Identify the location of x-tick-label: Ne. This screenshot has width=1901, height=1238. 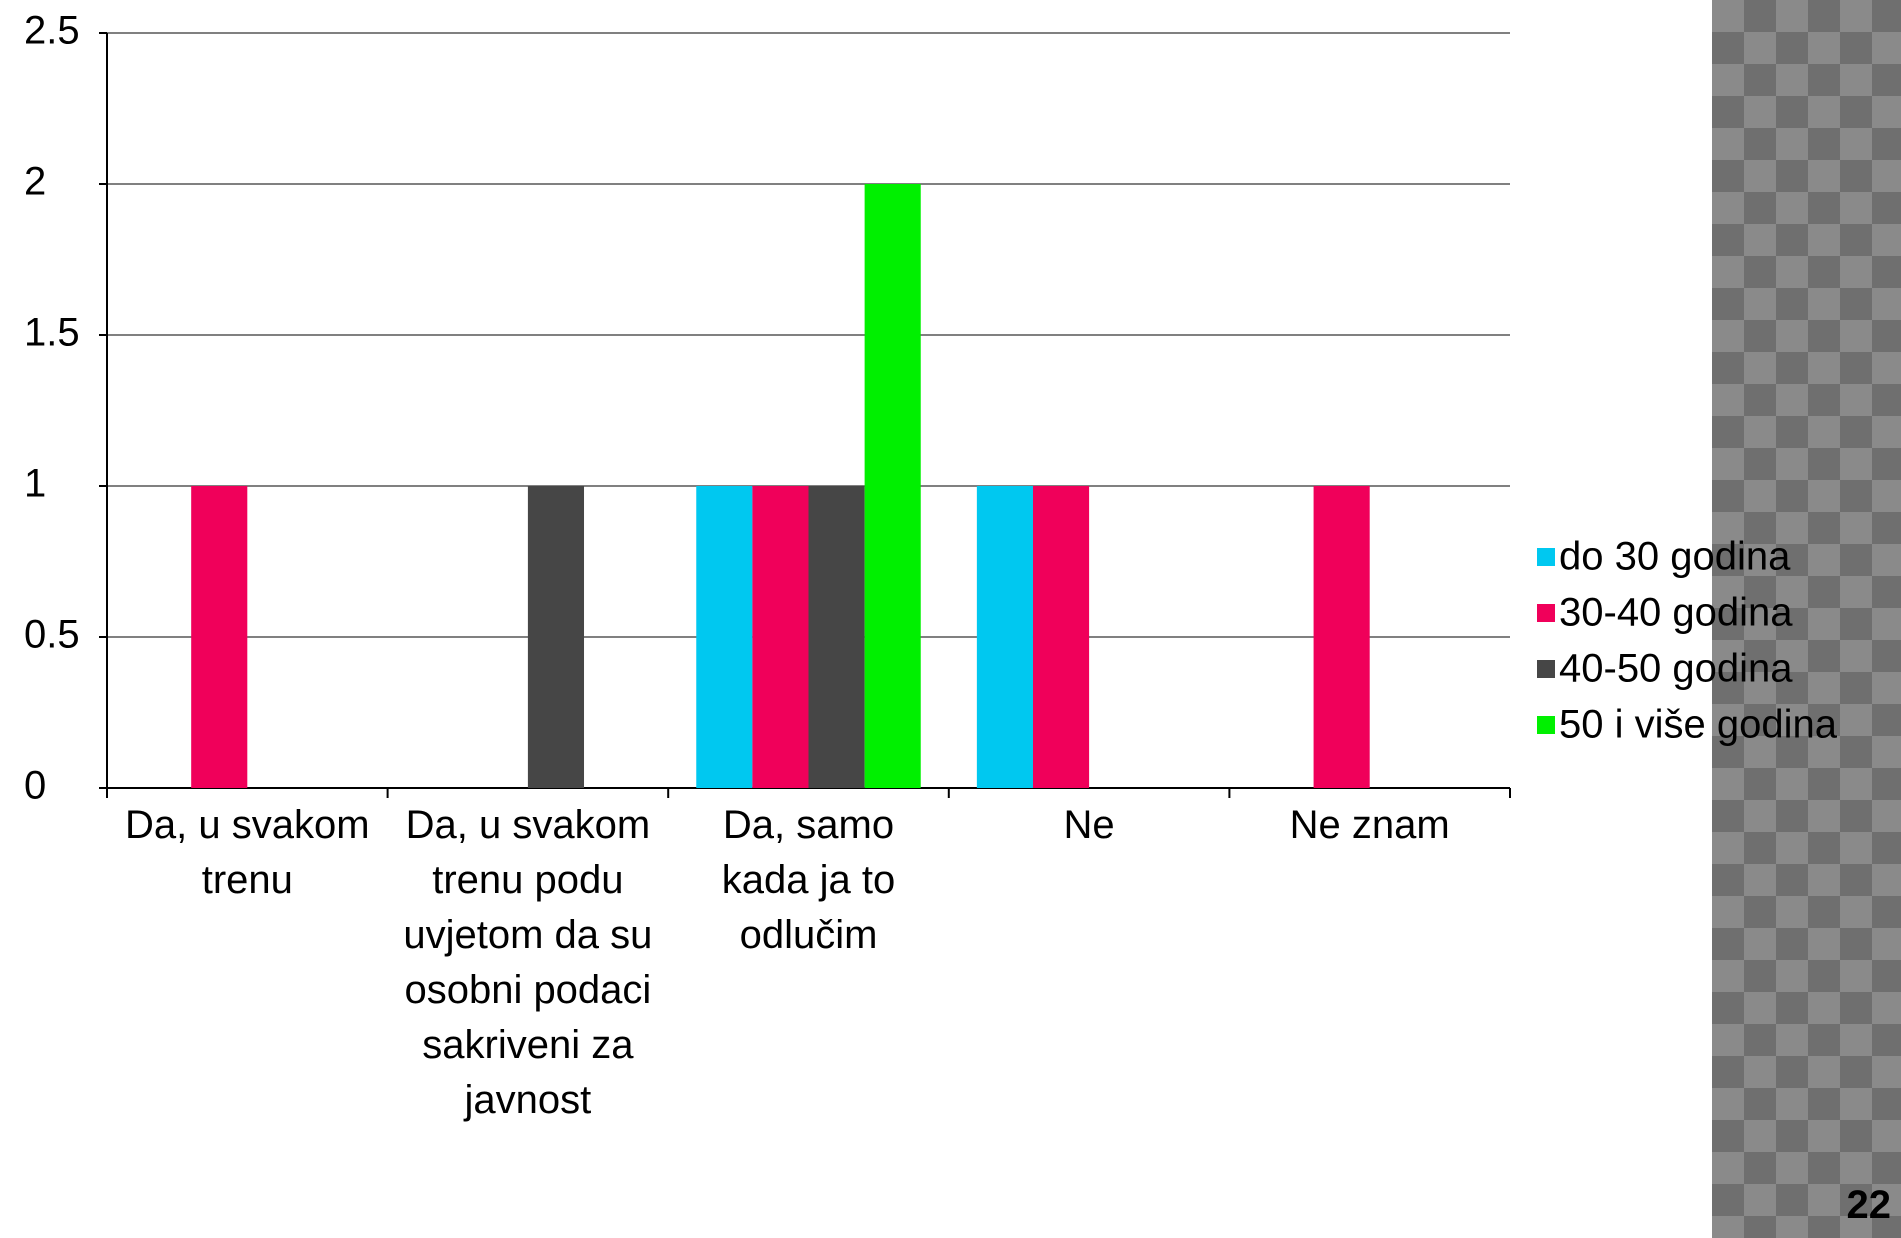
(1089, 825).